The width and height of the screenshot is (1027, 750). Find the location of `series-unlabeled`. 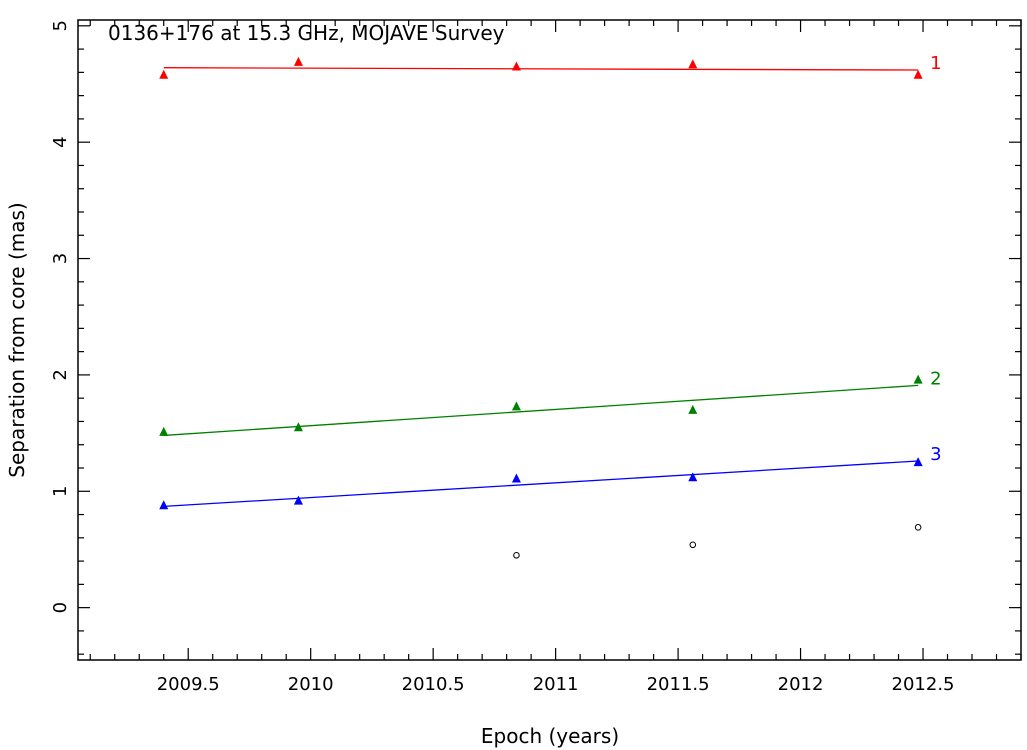

series-unlabeled is located at coordinates (717, 541).